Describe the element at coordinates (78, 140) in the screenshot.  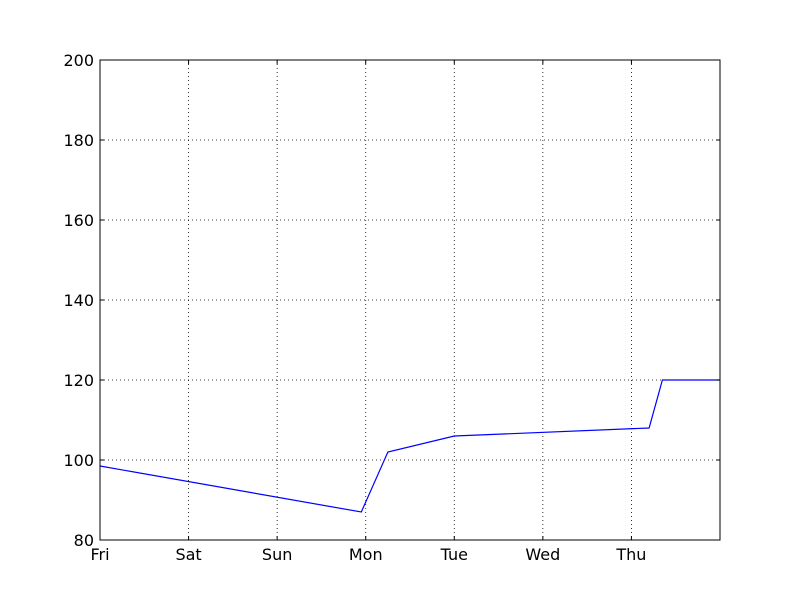
I see `y-tick-label: 180` at that location.